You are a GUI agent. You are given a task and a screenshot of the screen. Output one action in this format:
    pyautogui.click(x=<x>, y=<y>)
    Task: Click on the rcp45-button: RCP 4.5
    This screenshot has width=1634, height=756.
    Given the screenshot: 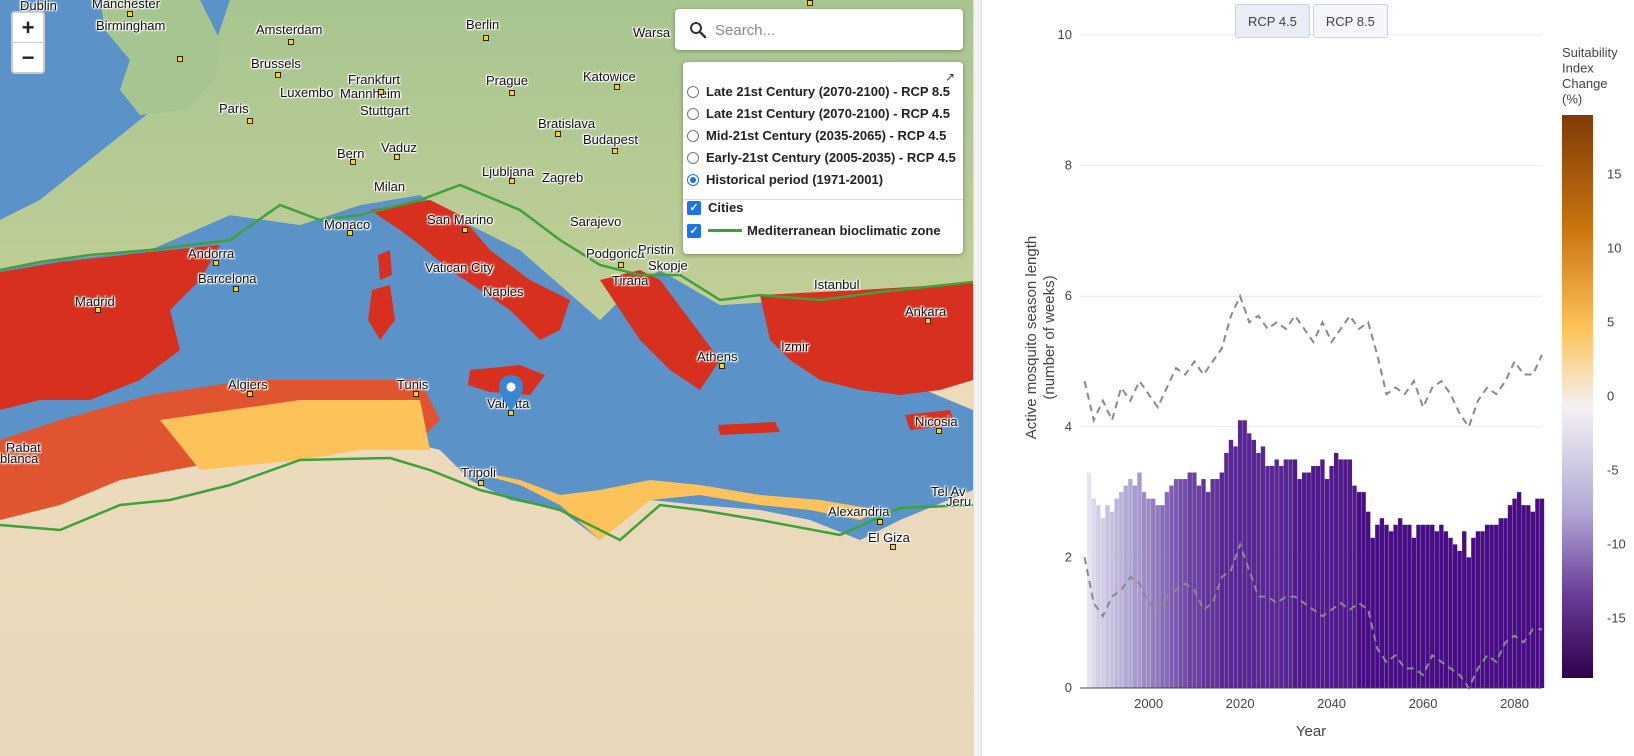 What is the action you would take?
    pyautogui.click(x=1272, y=21)
    